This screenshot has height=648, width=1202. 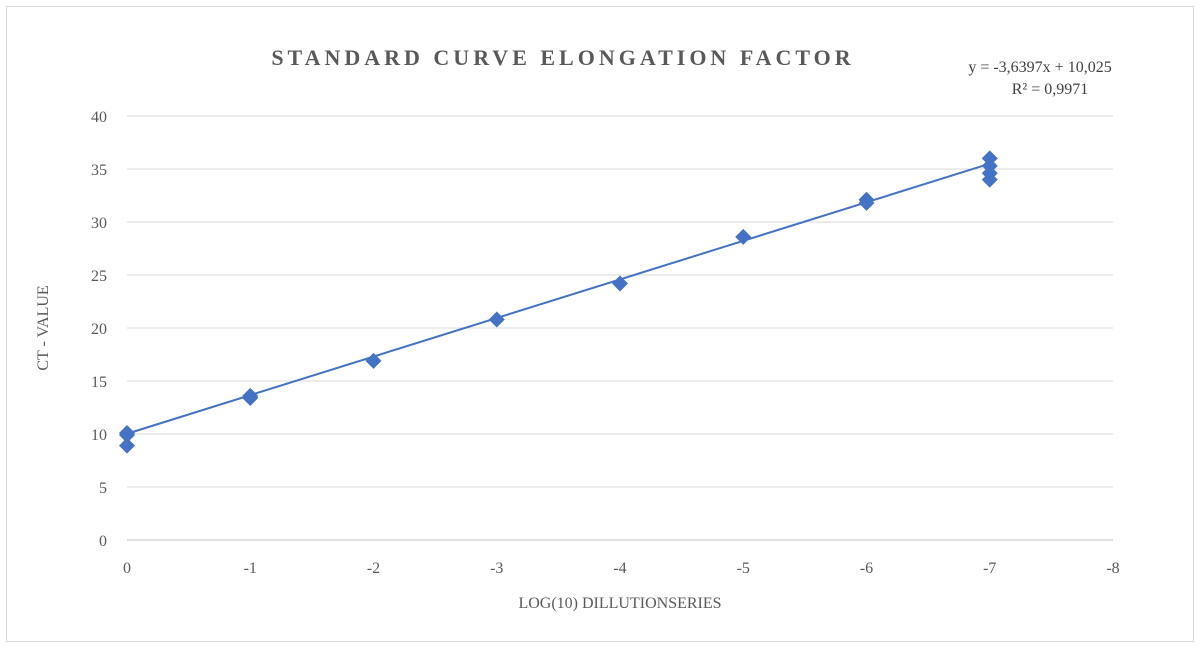 I want to click on x-tick-label: -6, so click(x=866, y=568).